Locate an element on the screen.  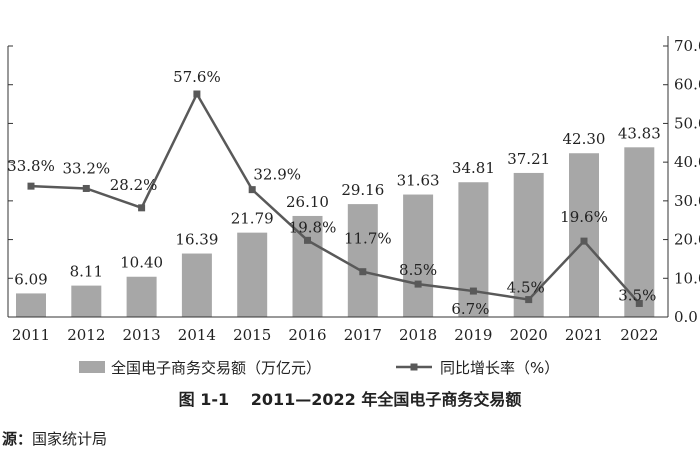
x-tick-label: 2020 is located at coordinates (529, 335).